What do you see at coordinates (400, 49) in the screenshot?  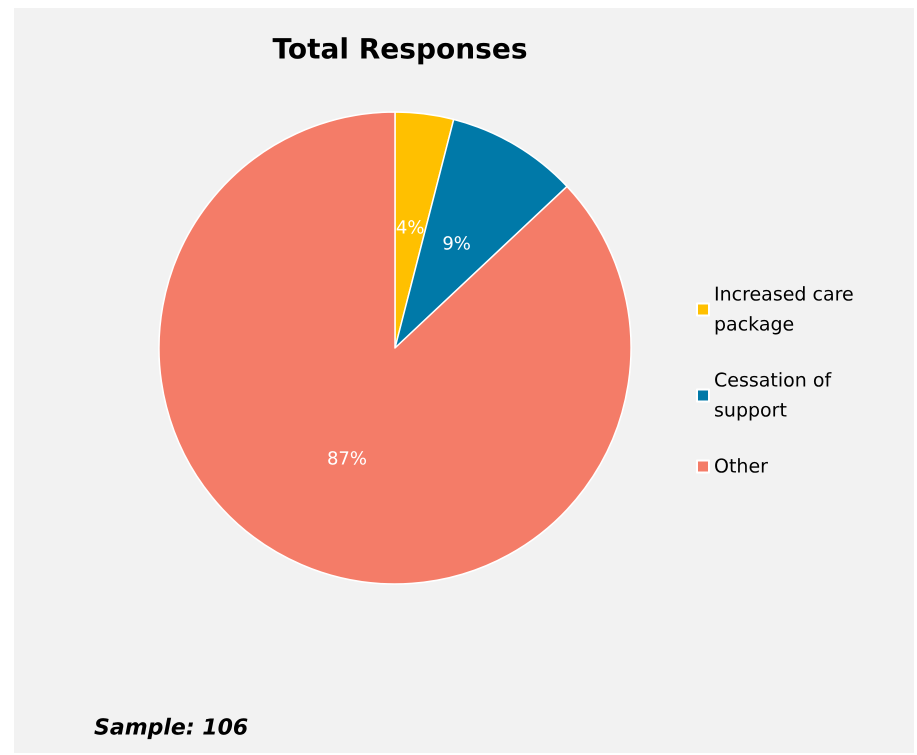 I see `chart-title: Total Responses` at bounding box center [400, 49].